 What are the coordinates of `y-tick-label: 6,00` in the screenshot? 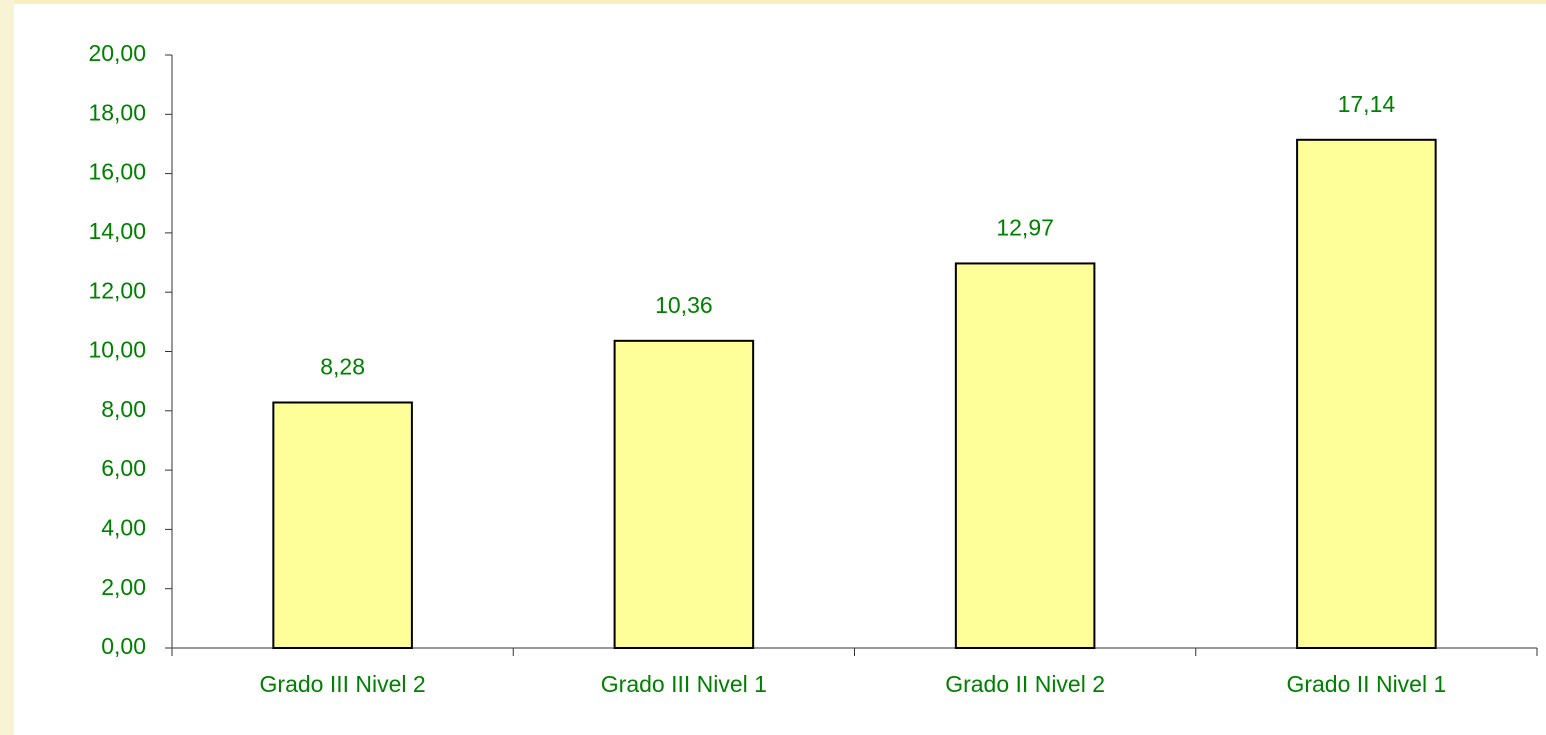 It's located at (123, 468).